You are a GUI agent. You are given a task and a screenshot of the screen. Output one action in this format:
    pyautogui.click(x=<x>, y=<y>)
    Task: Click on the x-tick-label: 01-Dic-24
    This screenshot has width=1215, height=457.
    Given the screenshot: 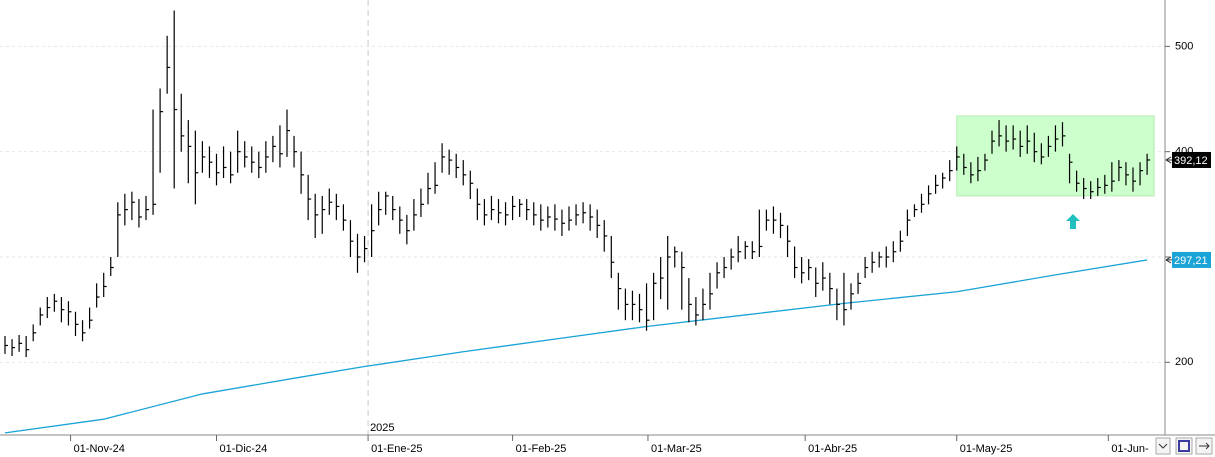 What is the action you would take?
    pyautogui.click(x=244, y=449)
    